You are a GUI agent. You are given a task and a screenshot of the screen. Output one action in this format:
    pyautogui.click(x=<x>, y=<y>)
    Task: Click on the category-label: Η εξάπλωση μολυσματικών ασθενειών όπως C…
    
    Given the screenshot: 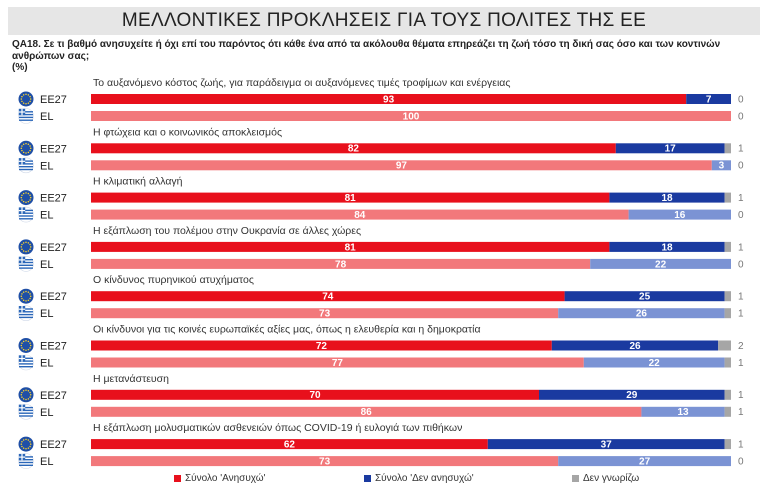 What is the action you would take?
    pyautogui.click(x=277, y=428)
    